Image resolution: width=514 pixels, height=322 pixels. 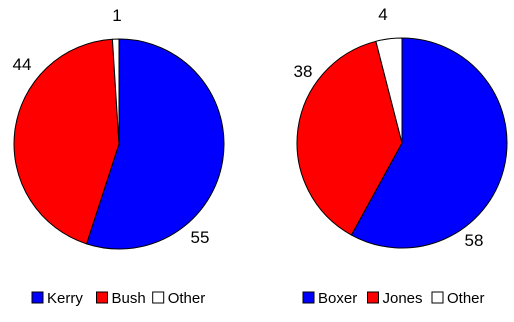 I want to click on legend-label-kerry: Kerry, so click(x=65, y=298).